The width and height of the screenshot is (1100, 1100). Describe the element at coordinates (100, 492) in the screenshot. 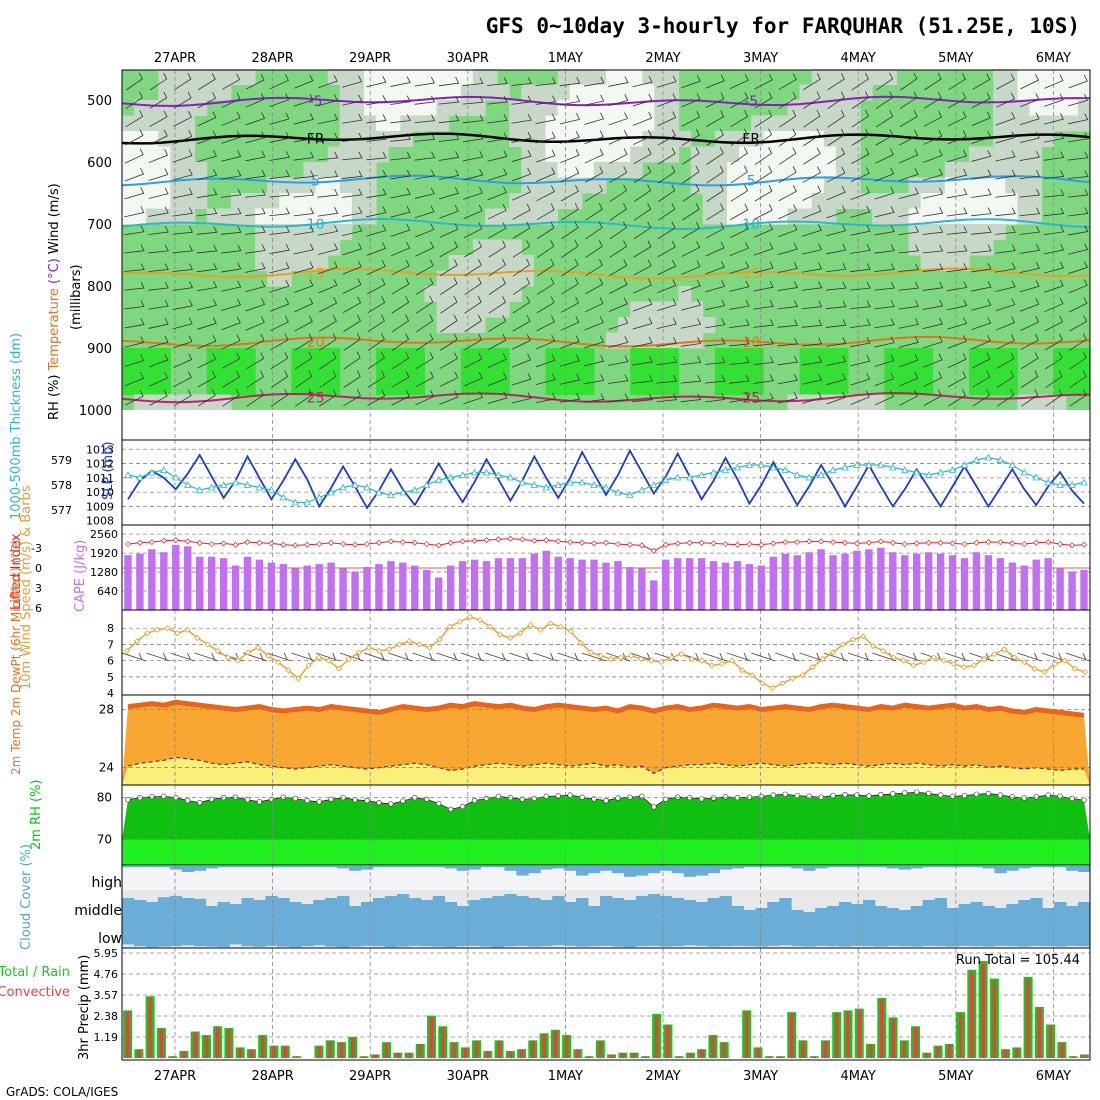

I see `slp-tick-label: 1010` at that location.